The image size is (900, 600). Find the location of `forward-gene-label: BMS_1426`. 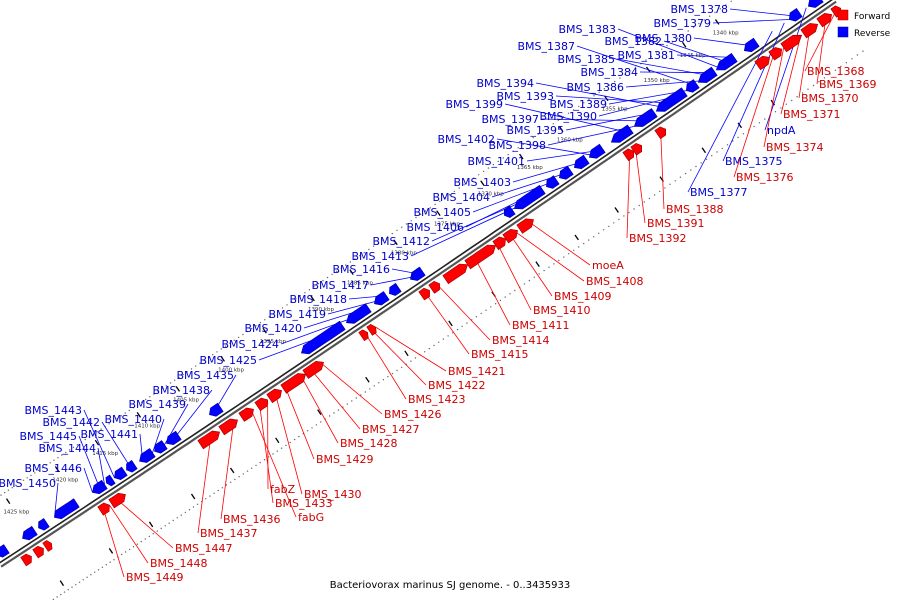

forward-gene-label: BMS_1426 is located at coordinates (413, 414).